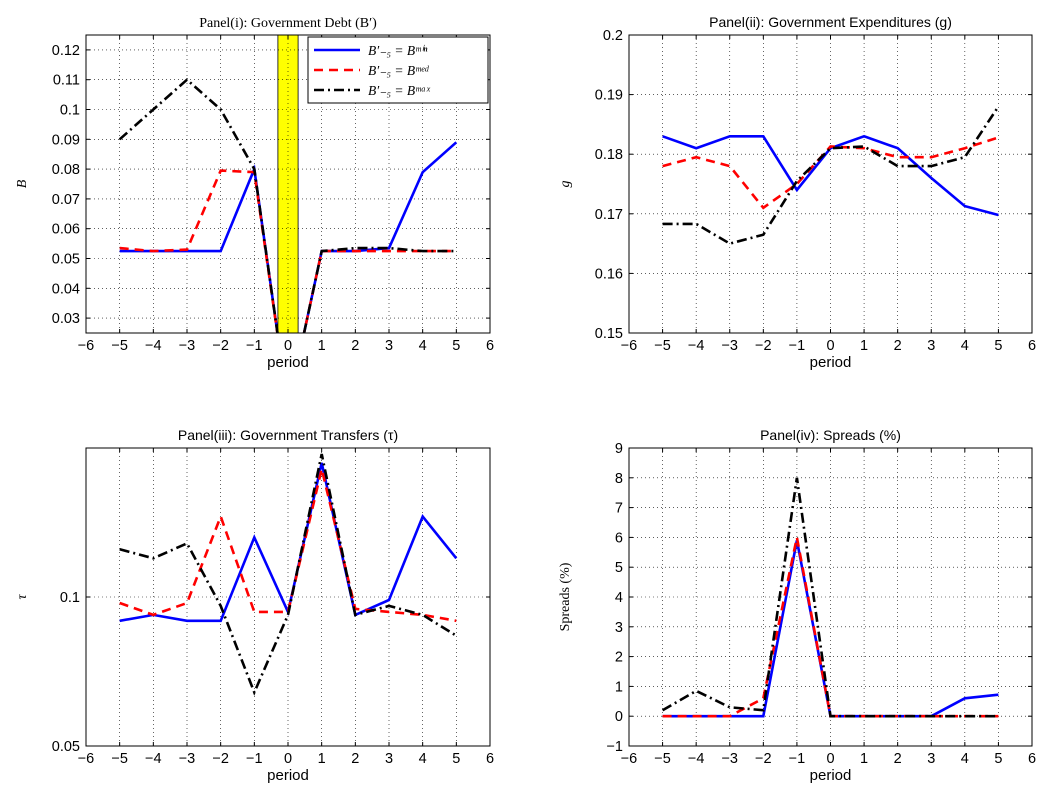 This screenshot has height=790, width=1050. I want to click on y-tick-label: −1, so click(614, 747).